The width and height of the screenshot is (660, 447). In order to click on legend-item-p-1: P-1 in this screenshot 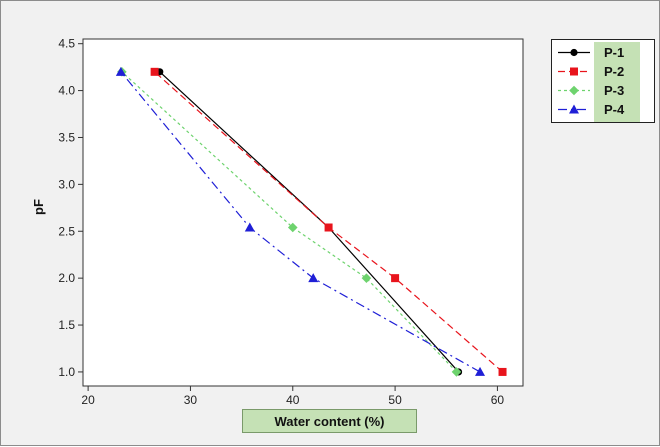, I will do `click(604, 52)`.